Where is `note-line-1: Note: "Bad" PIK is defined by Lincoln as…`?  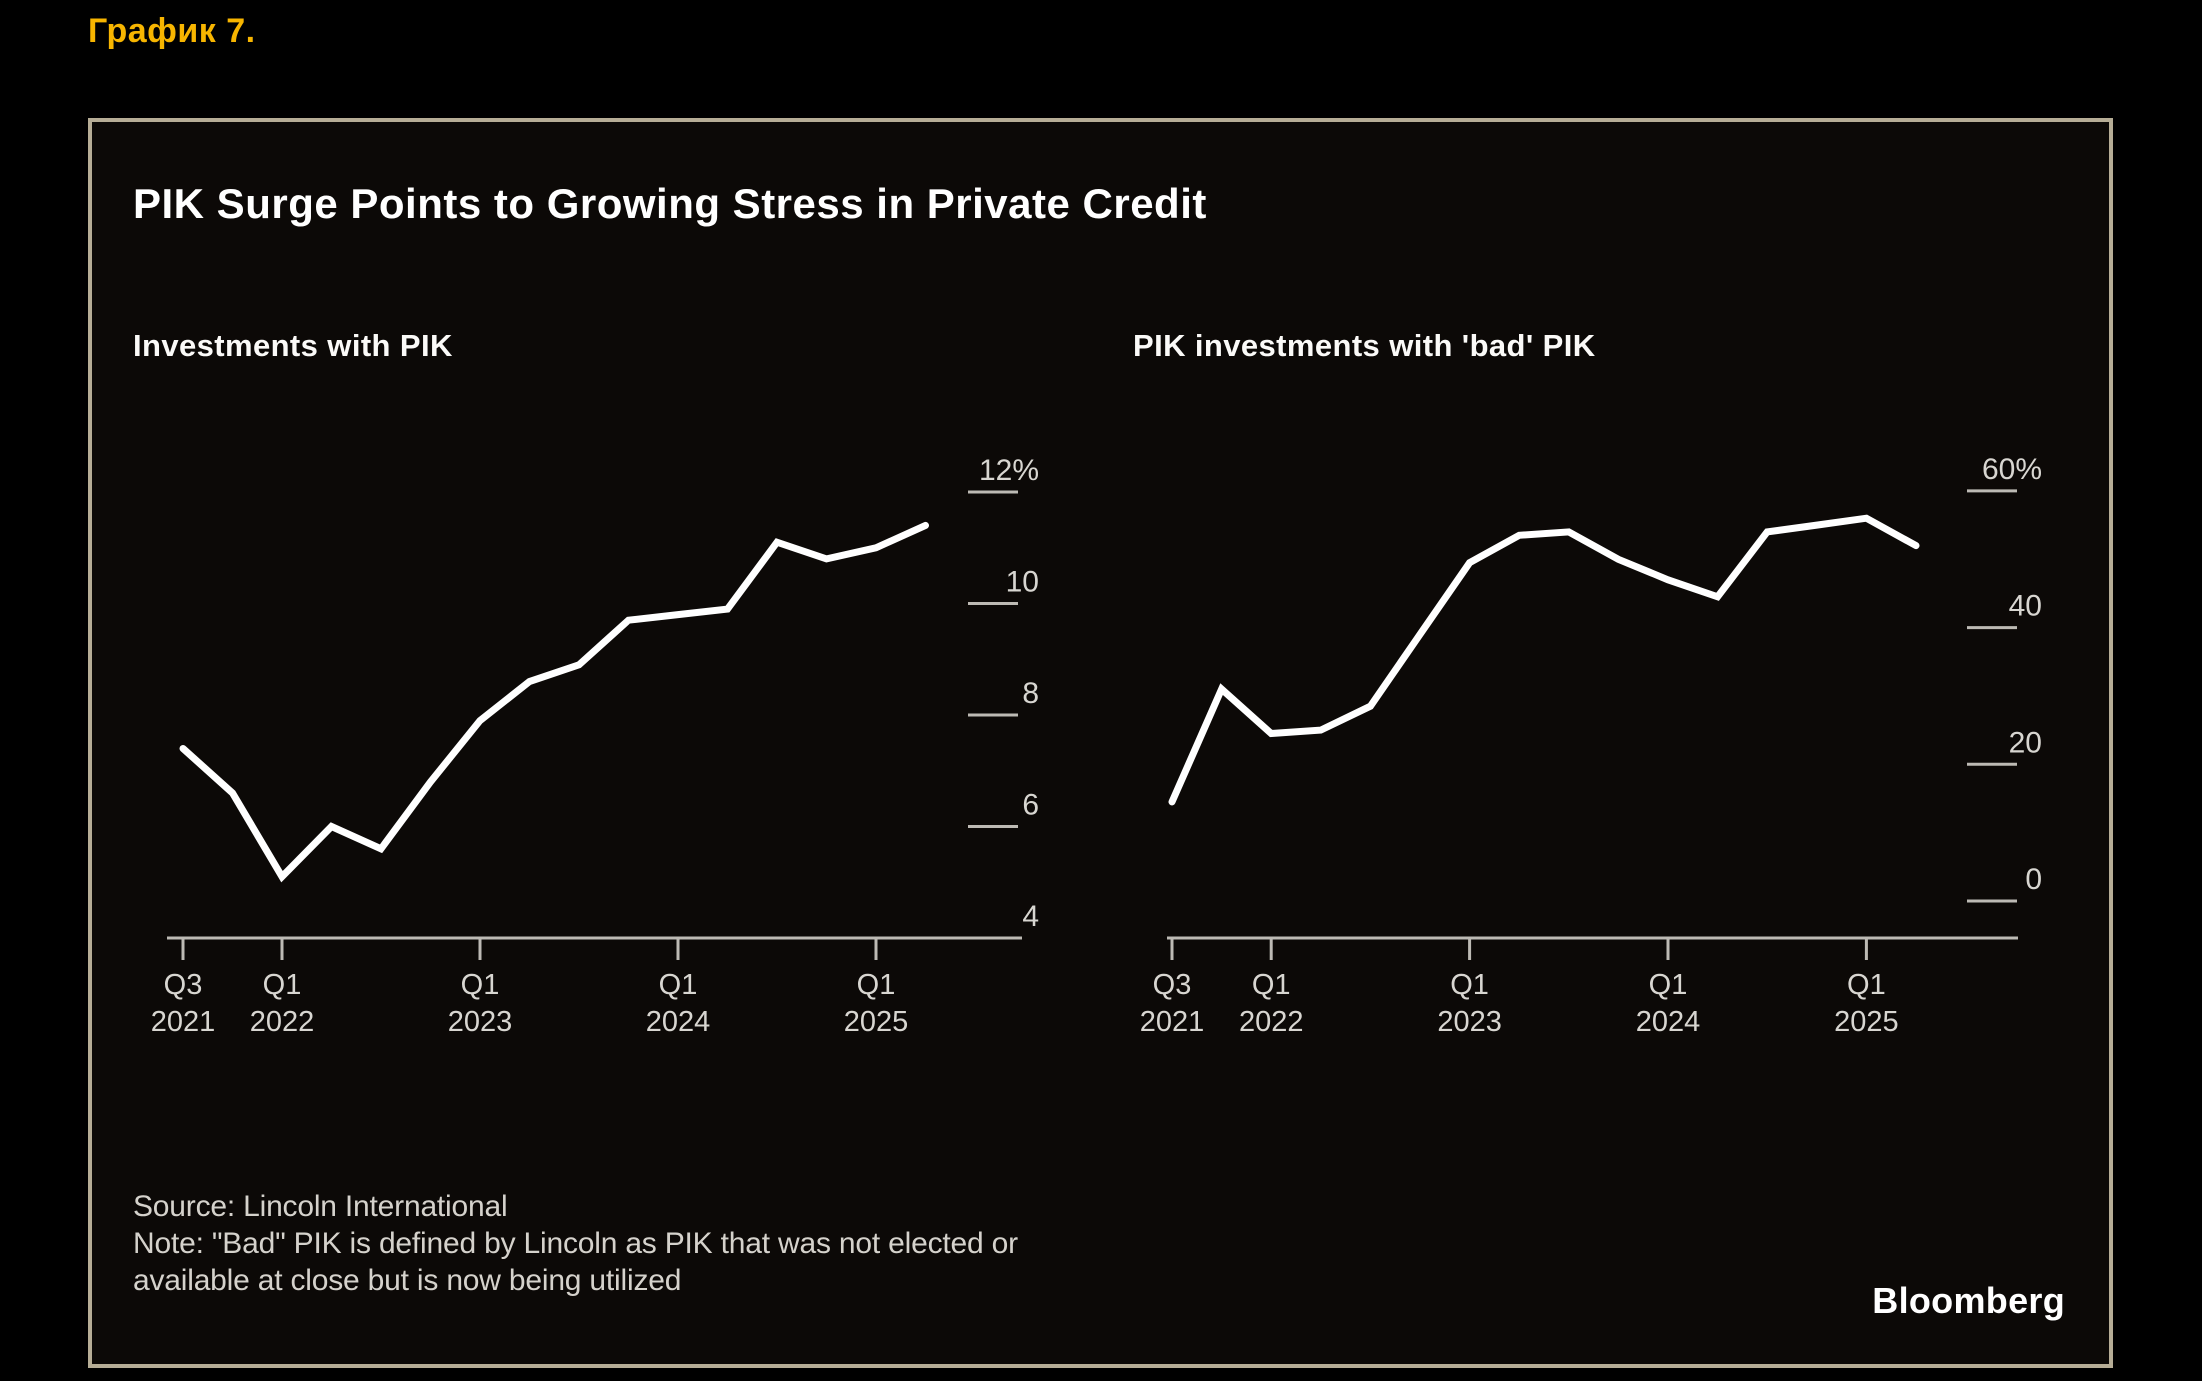
note-line-1: Note: "Bad" PIK is defined by Lincoln as… is located at coordinates (575, 1243).